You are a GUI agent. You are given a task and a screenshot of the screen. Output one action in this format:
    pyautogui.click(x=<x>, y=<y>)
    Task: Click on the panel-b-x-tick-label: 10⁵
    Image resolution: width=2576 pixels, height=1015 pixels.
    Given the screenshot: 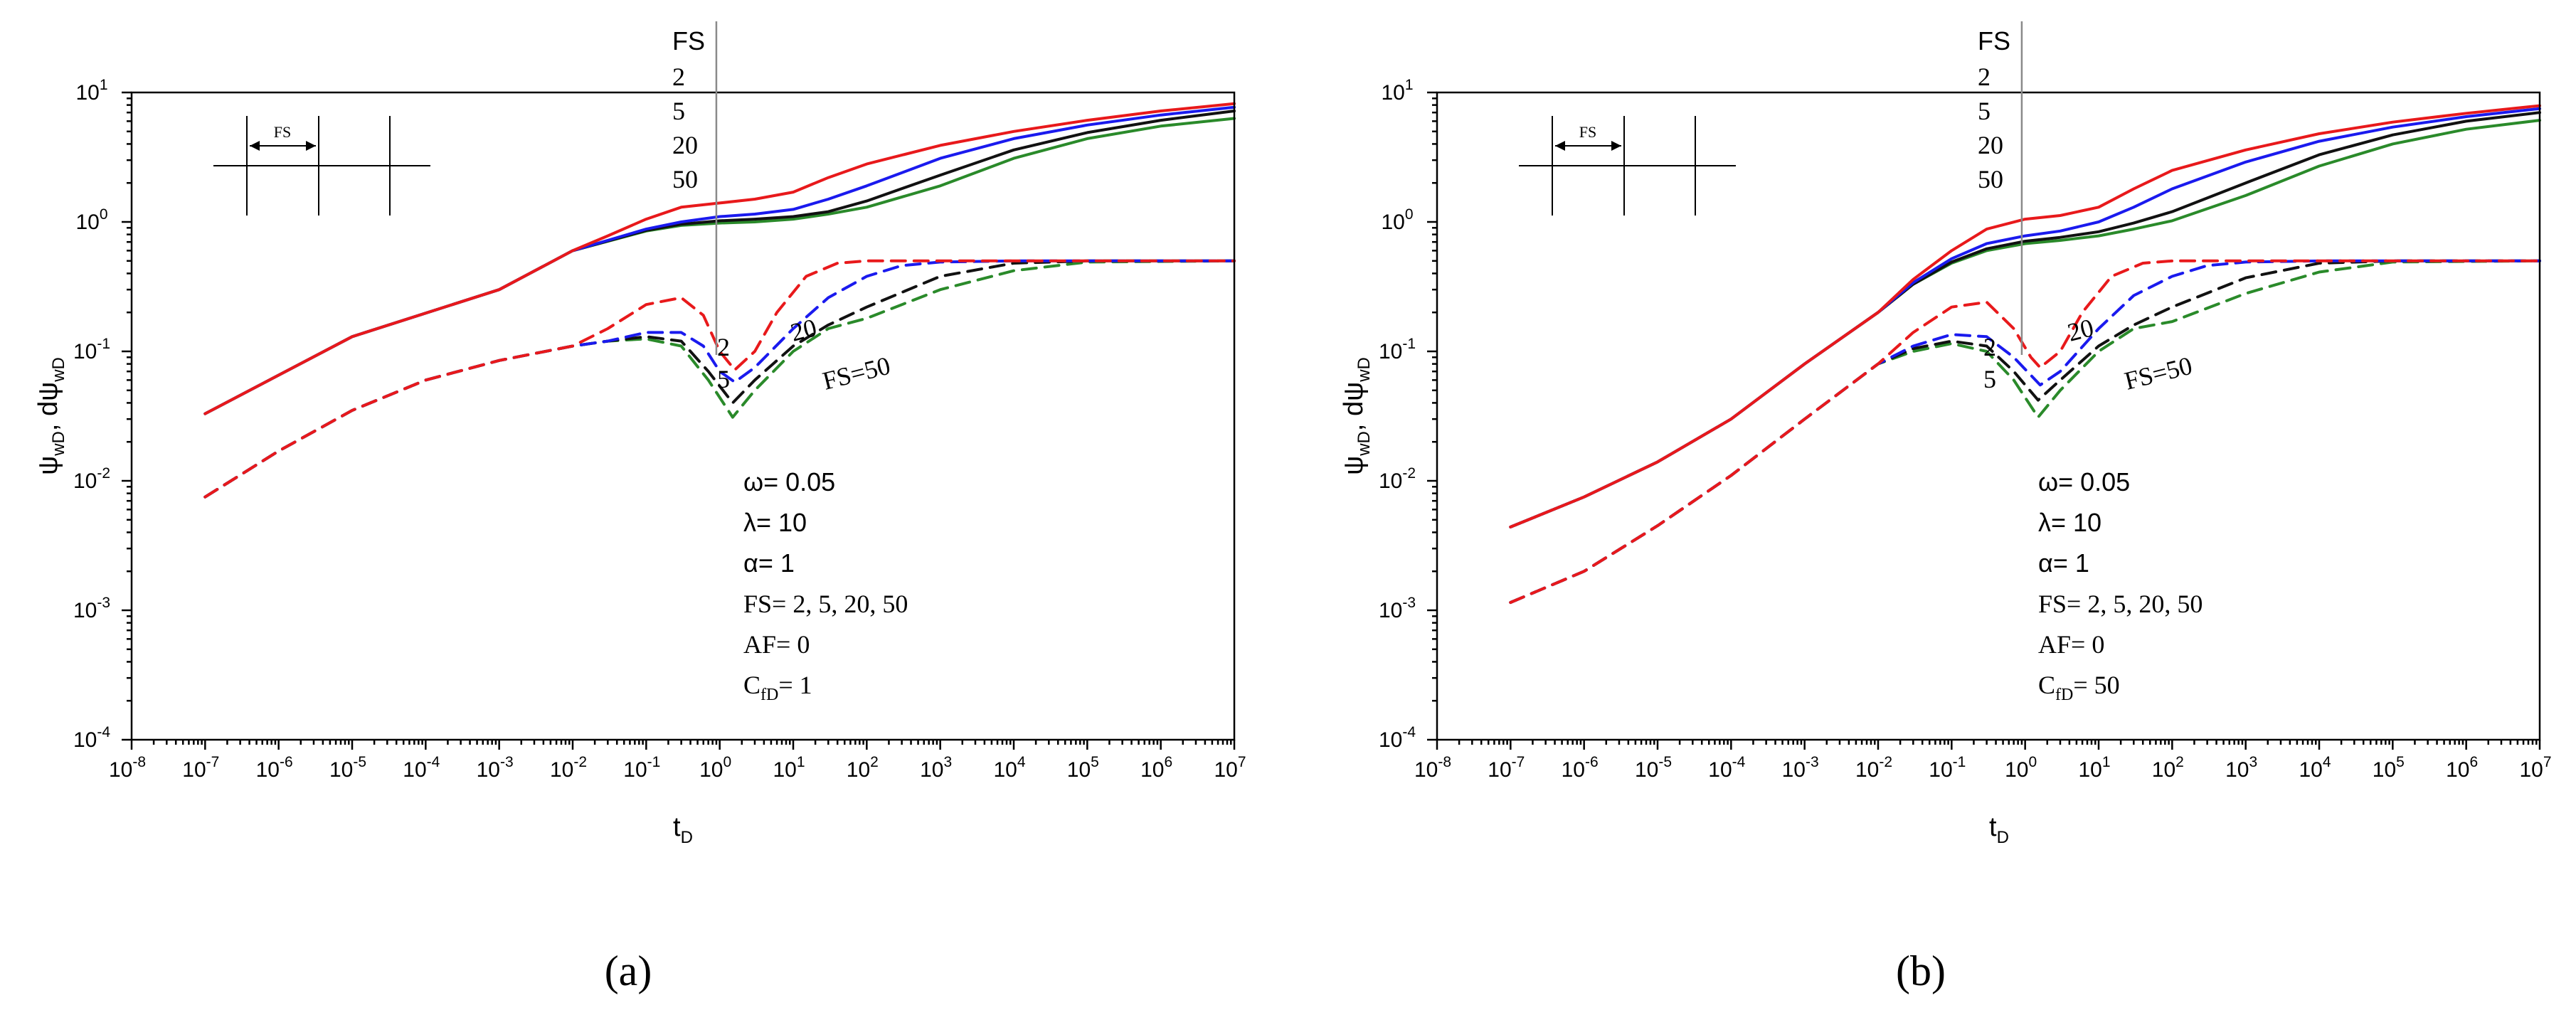 What is the action you would take?
    pyautogui.click(x=2389, y=768)
    